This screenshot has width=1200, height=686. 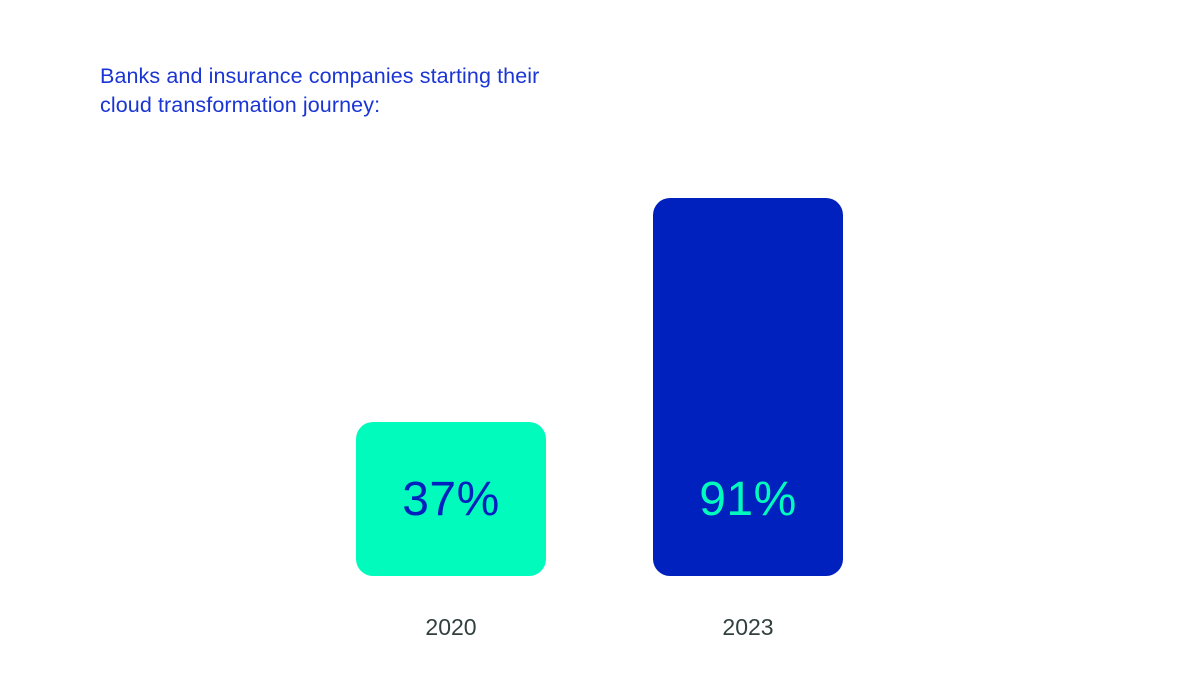 I want to click on x-tick-2023: 2023, so click(x=748, y=627).